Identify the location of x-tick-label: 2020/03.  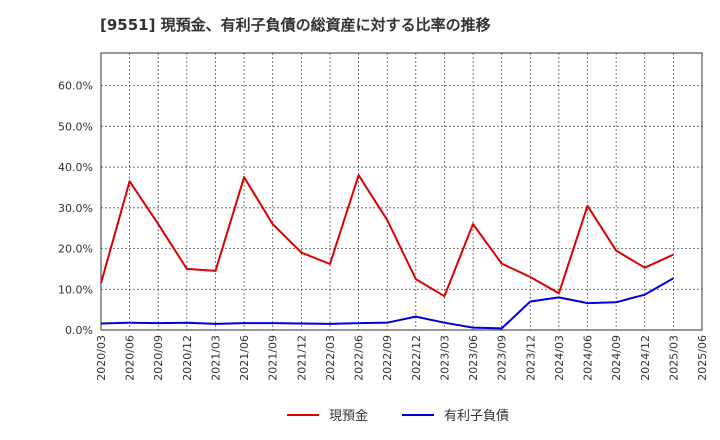
(101, 358).